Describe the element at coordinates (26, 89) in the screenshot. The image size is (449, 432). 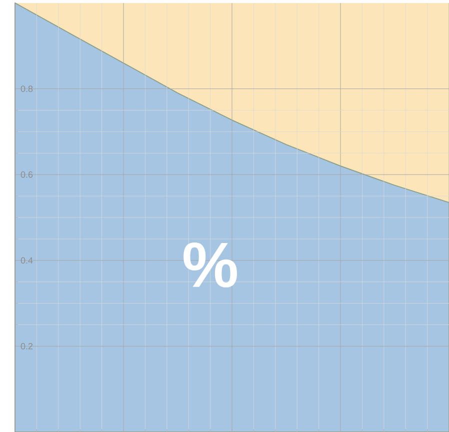
I see `y-tick-label: 0.8` at that location.